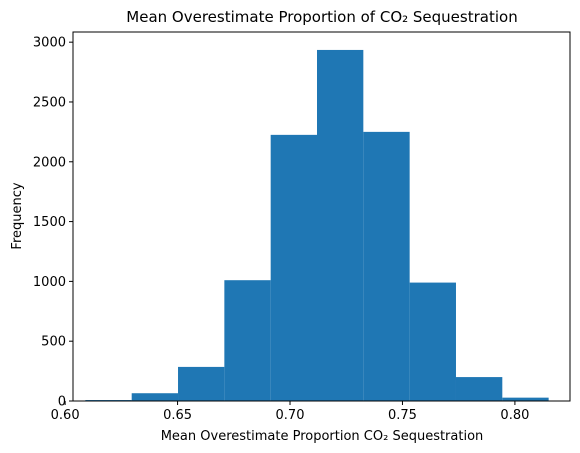  Describe the element at coordinates (514, 415) in the screenshot. I see `x-tick-label: 0.80` at that location.